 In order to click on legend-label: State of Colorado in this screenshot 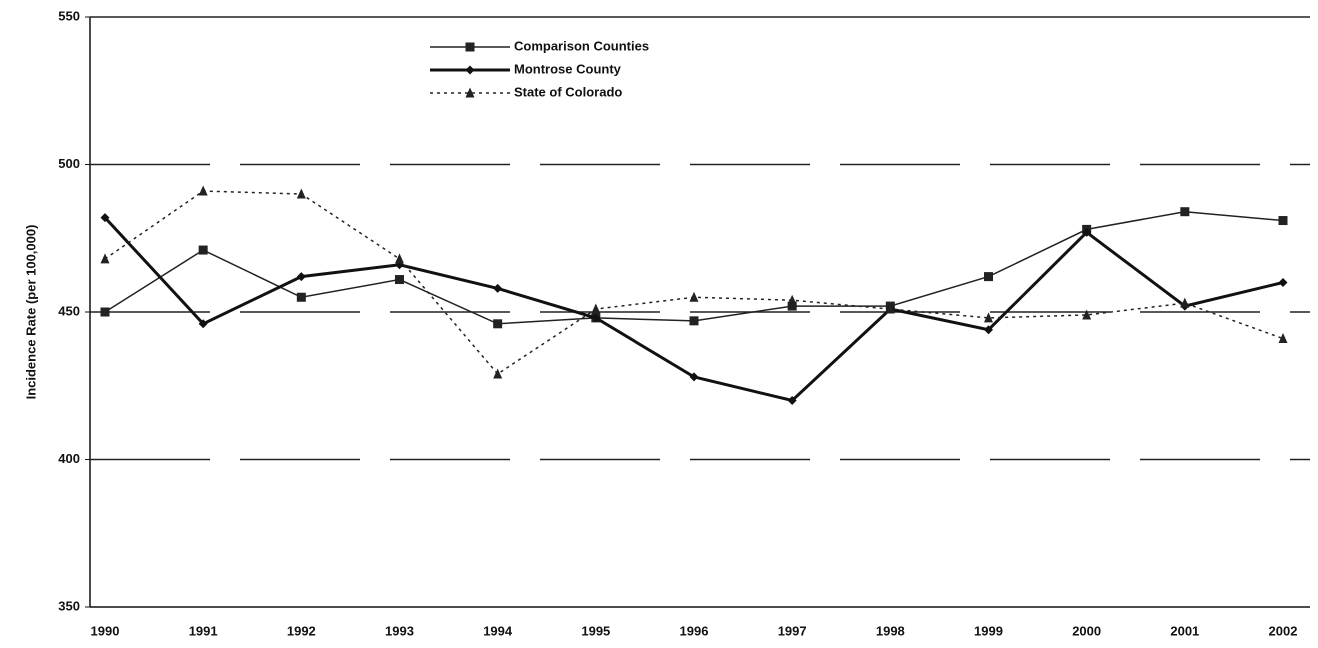, I will do `click(568, 91)`.